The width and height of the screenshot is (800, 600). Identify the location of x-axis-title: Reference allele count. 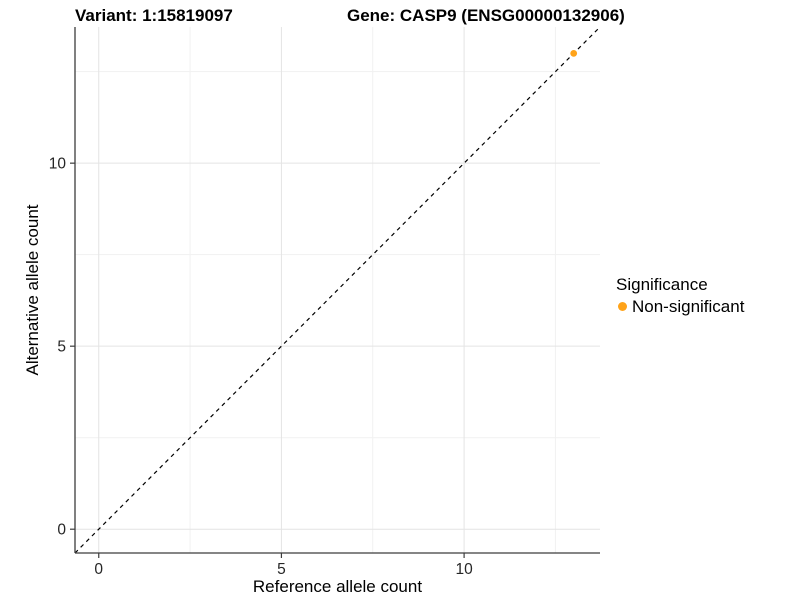
(337, 586).